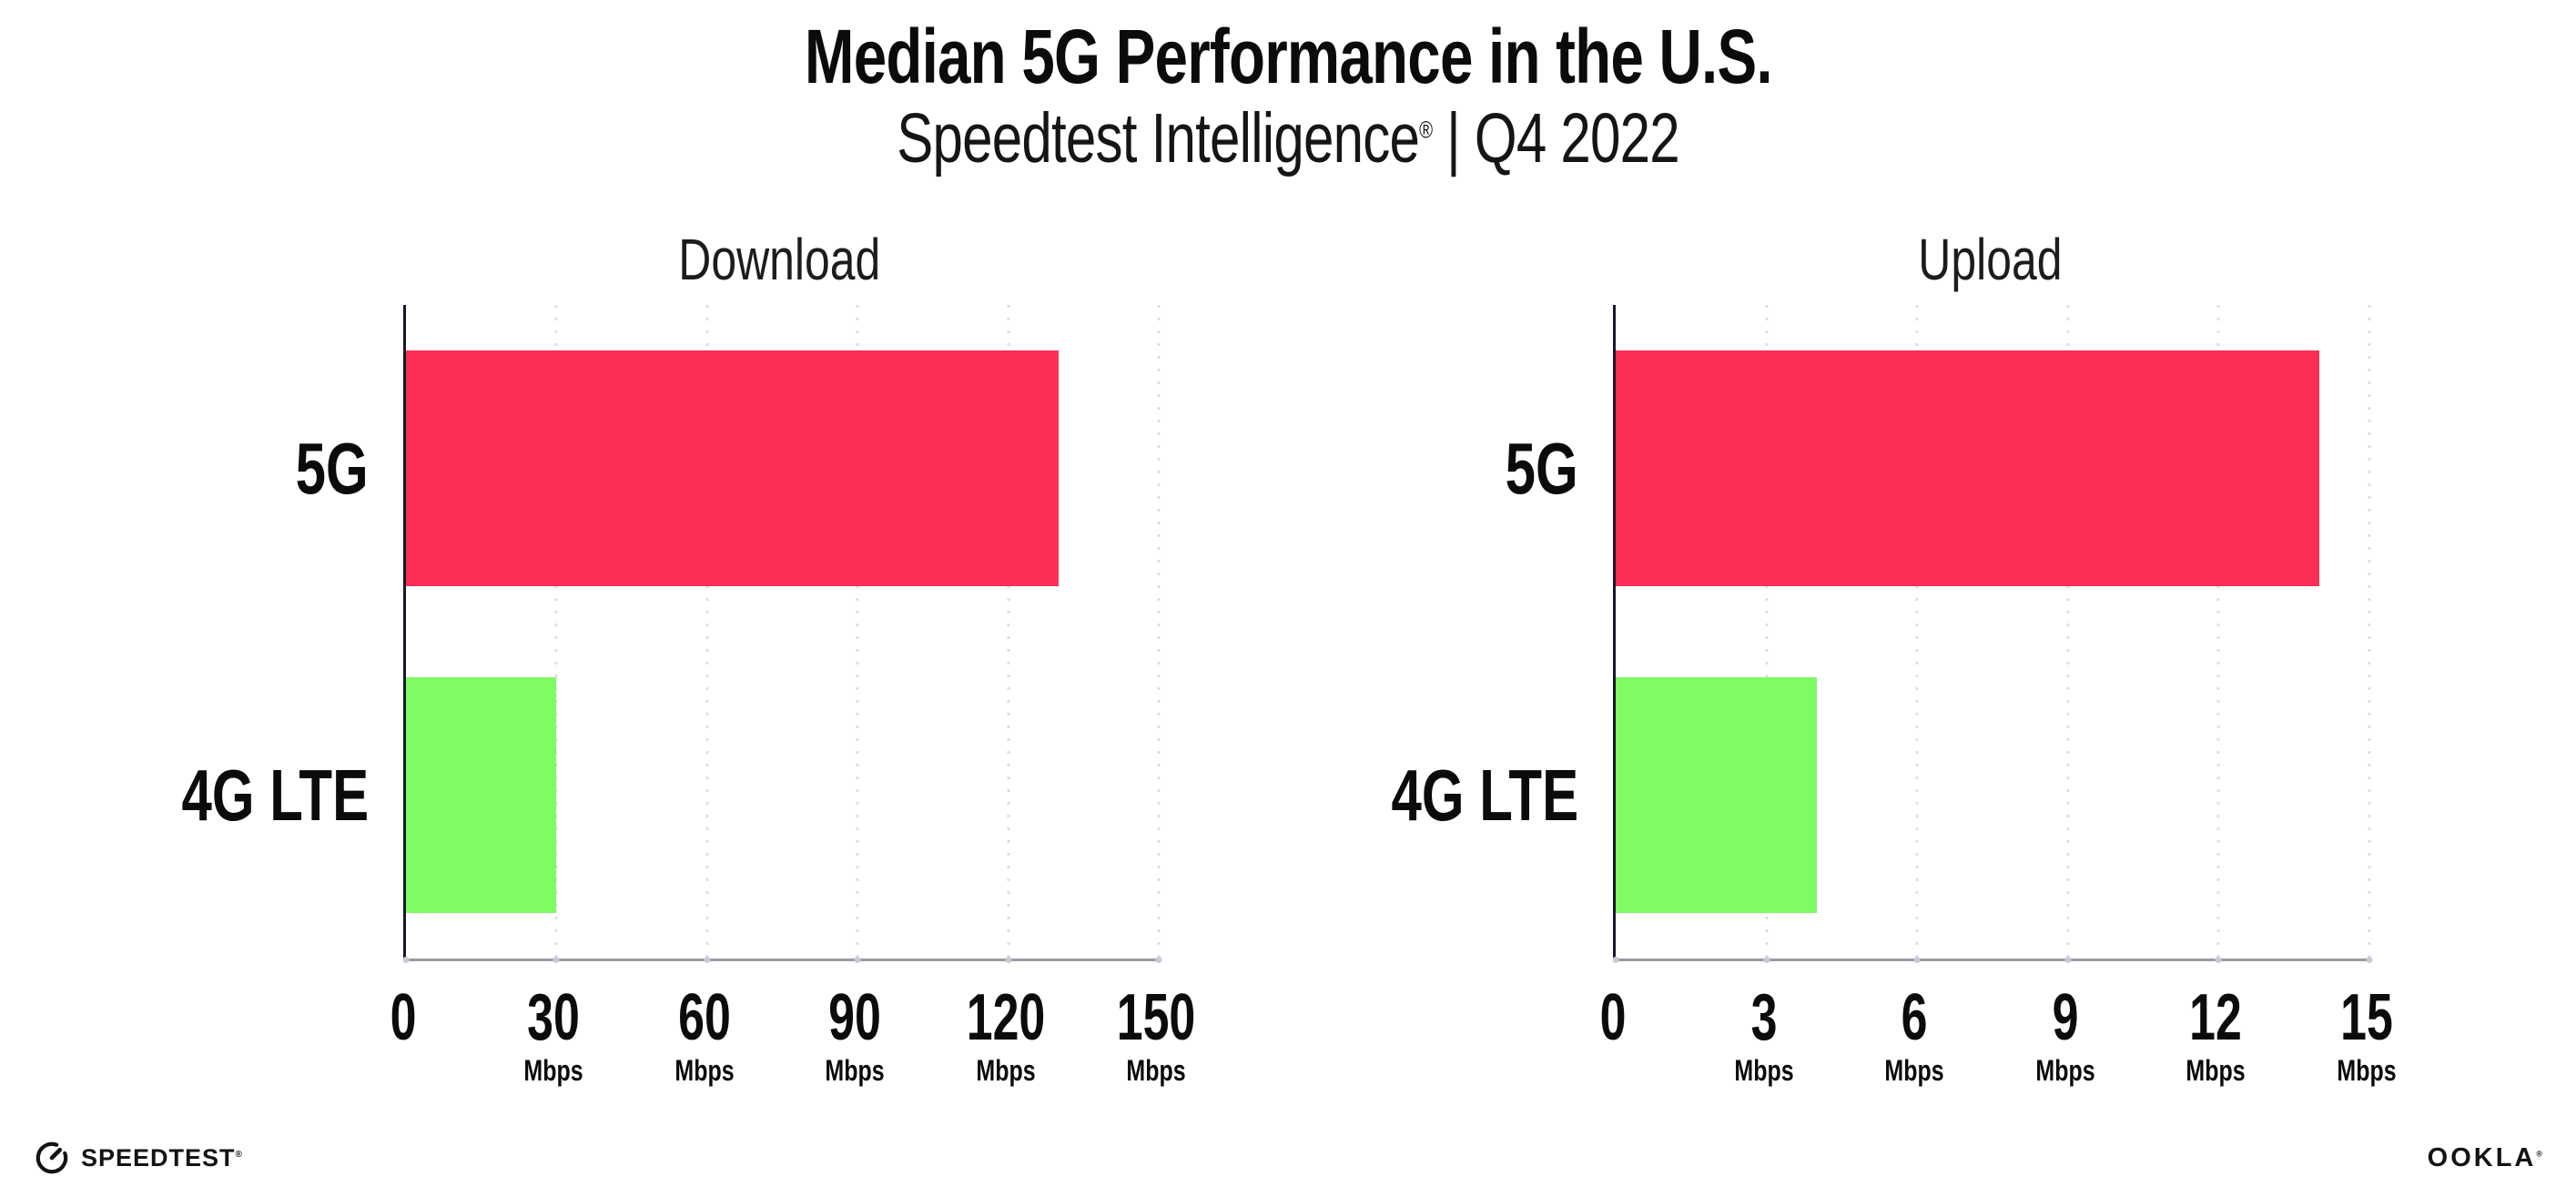 This screenshot has height=1197, width=2576. Describe the element at coordinates (1716, 795) in the screenshot. I see `bar-4g-lte-upload` at that location.